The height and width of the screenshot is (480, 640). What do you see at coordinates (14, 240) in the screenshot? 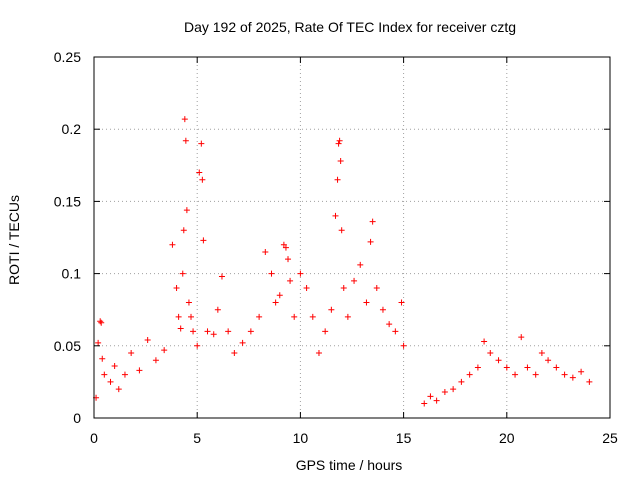
I see `y-axis-label: ROTI / TECUs` at bounding box center [14, 240].